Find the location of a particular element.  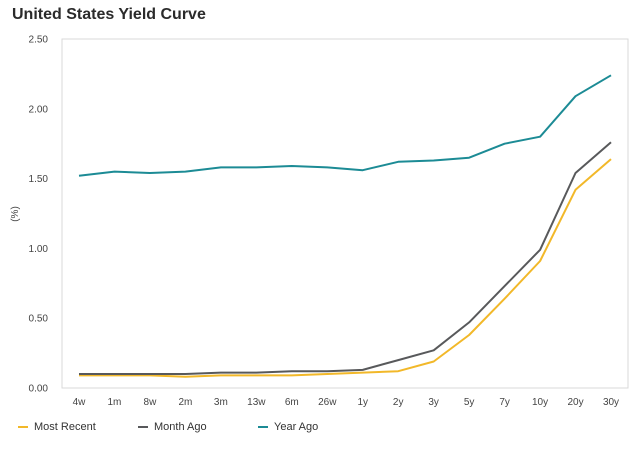

x-tick-label: 26w is located at coordinates (327, 402).